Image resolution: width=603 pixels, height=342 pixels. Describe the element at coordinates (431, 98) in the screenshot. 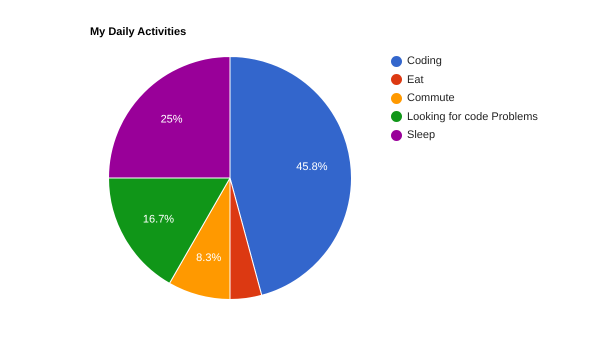

I see `legend-label: Commute` at that location.